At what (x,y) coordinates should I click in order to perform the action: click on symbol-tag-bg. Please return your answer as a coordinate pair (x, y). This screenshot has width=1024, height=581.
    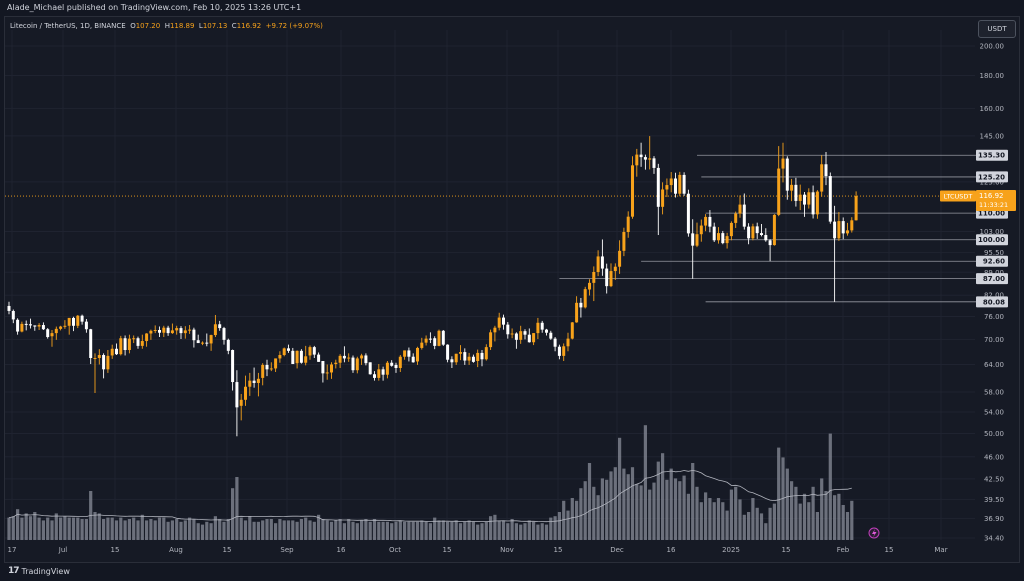
    Looking at the image, I should click on (958, 196).